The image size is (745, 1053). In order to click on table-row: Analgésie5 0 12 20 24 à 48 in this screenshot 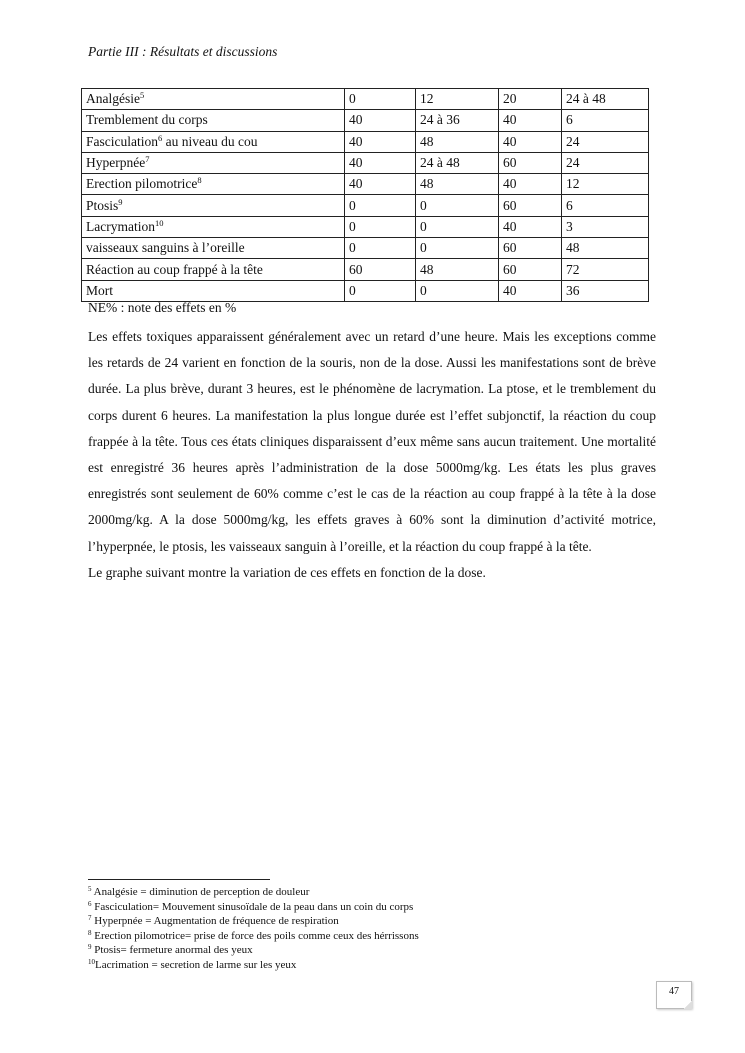, I will do `click(365, 99)`.